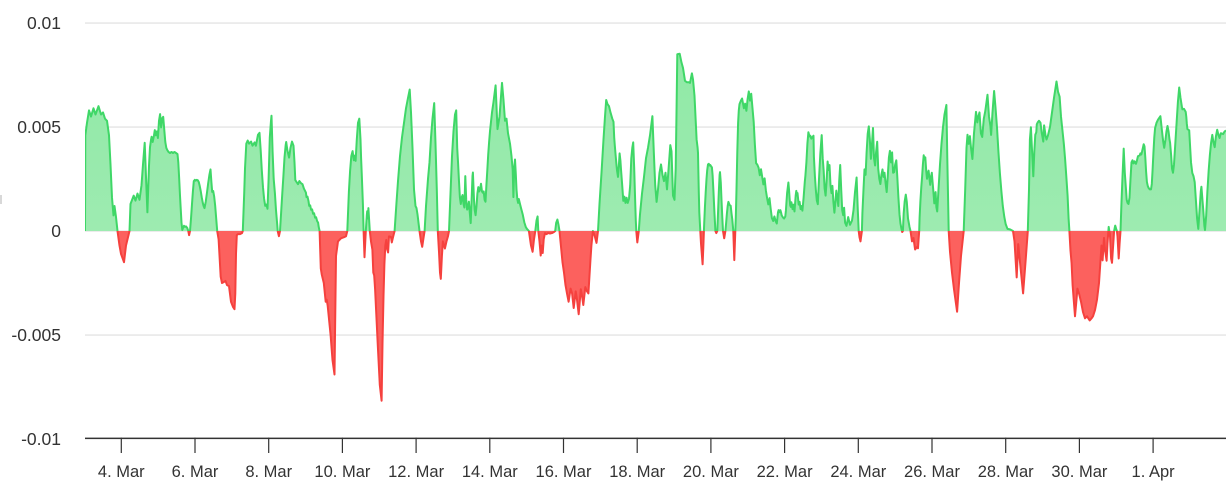  I want to click on svg-text: 12. Mar, so click(416, 472).